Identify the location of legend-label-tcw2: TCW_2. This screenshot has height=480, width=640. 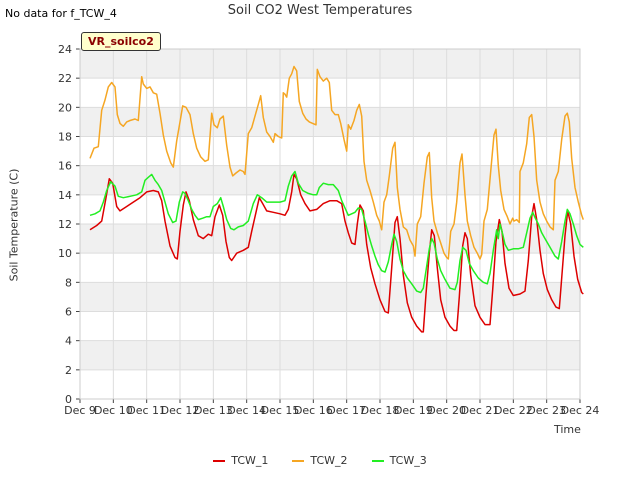
(329, 460).